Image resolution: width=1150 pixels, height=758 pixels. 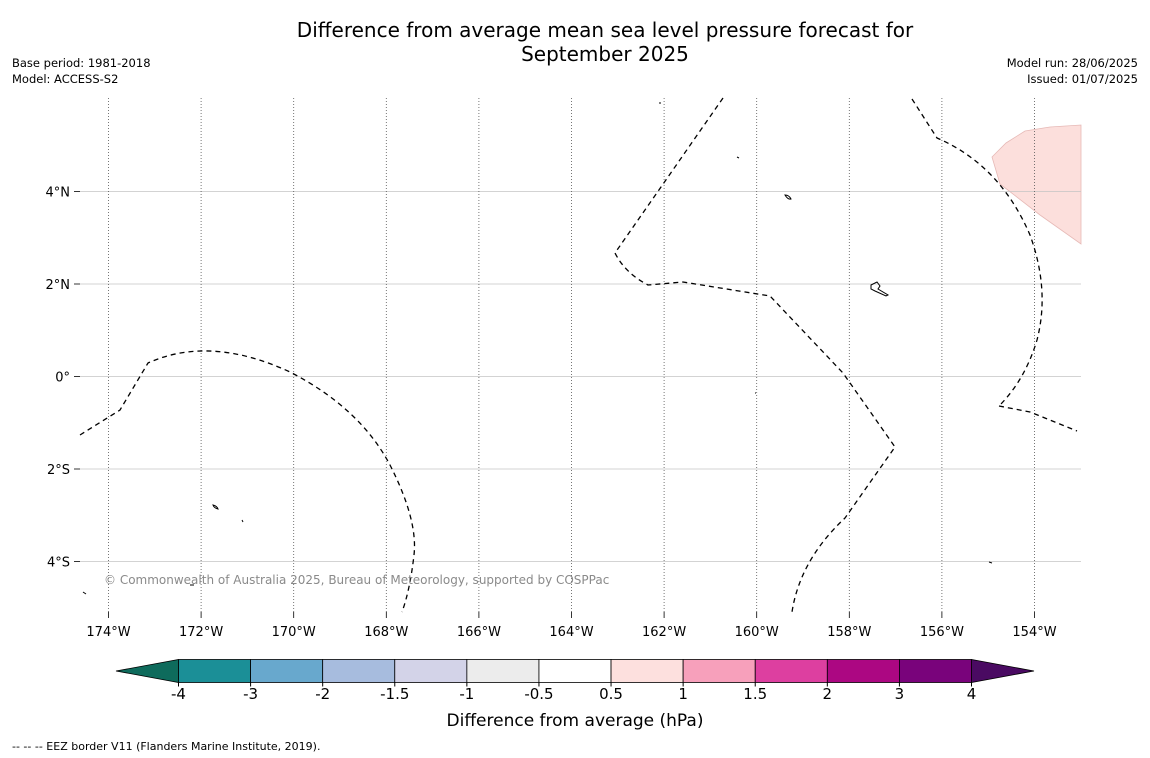 I want to click on colorbar-tick-label: -0.5, so click(x=538, y=694).